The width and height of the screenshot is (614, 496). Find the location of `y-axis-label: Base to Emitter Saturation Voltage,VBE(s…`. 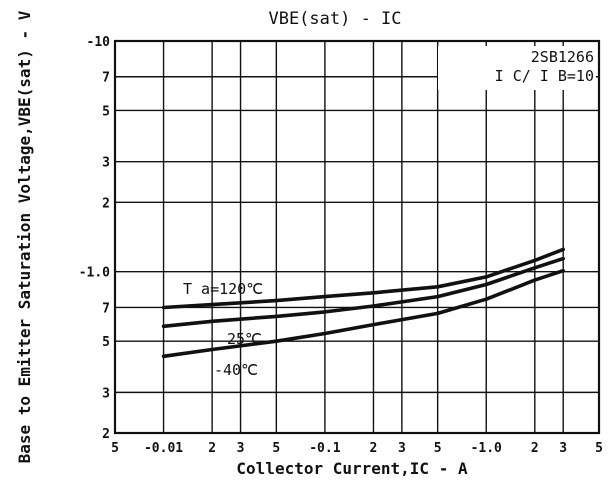

y-axis-label: Base to Emitter Saturation Voltage,VBE(s… is located at coordinates (24, 236).